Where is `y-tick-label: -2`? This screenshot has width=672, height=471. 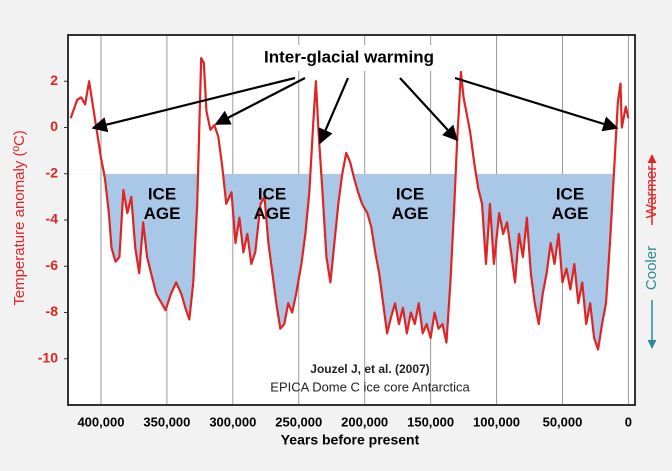
y-tick-label: -2 is located at coordinates (52, 172).